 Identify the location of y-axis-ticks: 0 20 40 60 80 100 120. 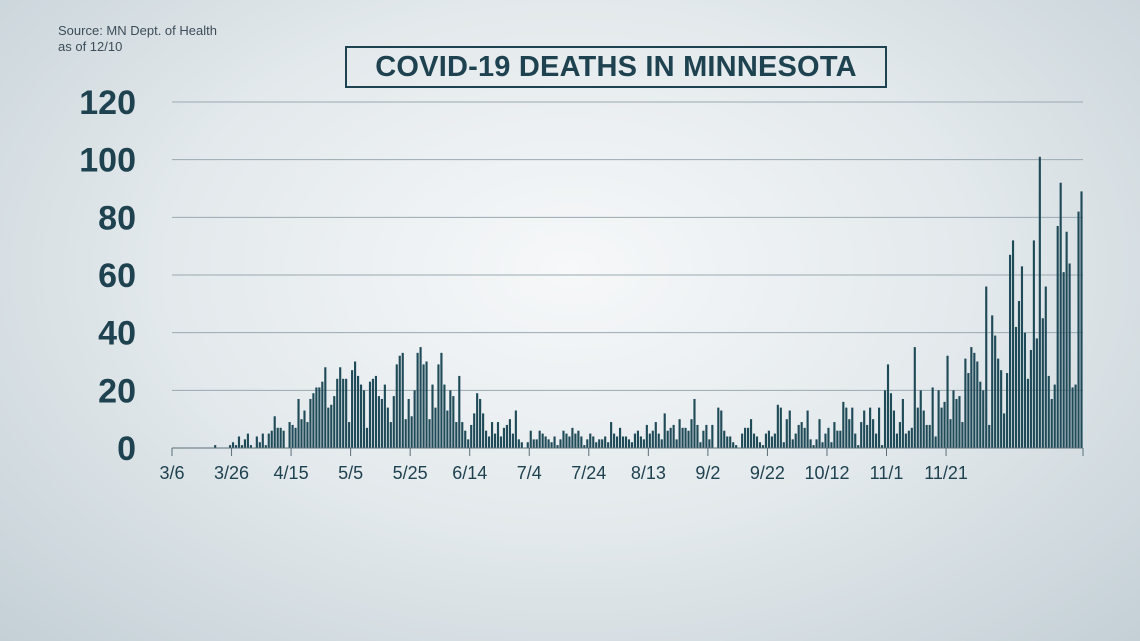
(107, 276).